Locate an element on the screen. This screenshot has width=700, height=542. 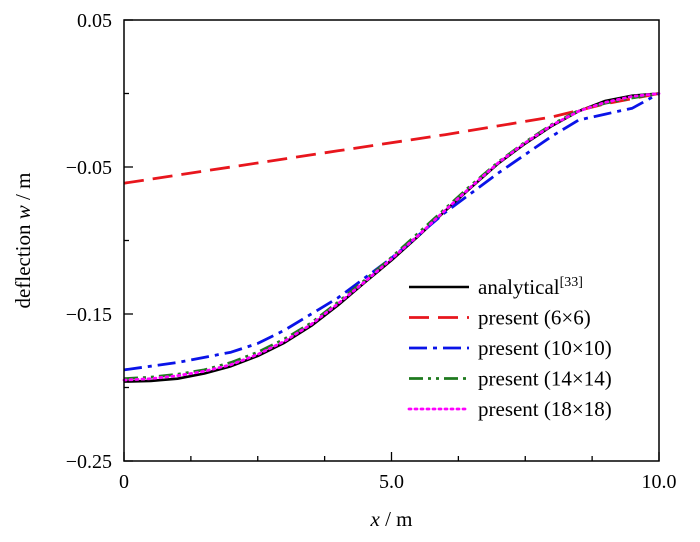
y-axis-title: deflection w / m is located at coordinates (23, 241).